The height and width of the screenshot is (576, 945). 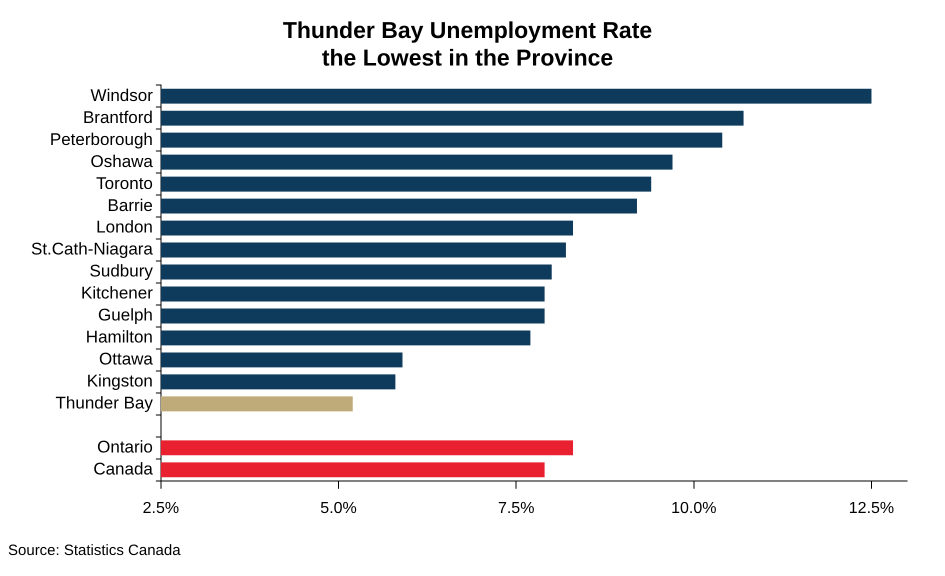 What do you see at coordinates (124, 183) in the screenshot?
I see `y-tick-label: Toronto` at bounding box center [124, 183].